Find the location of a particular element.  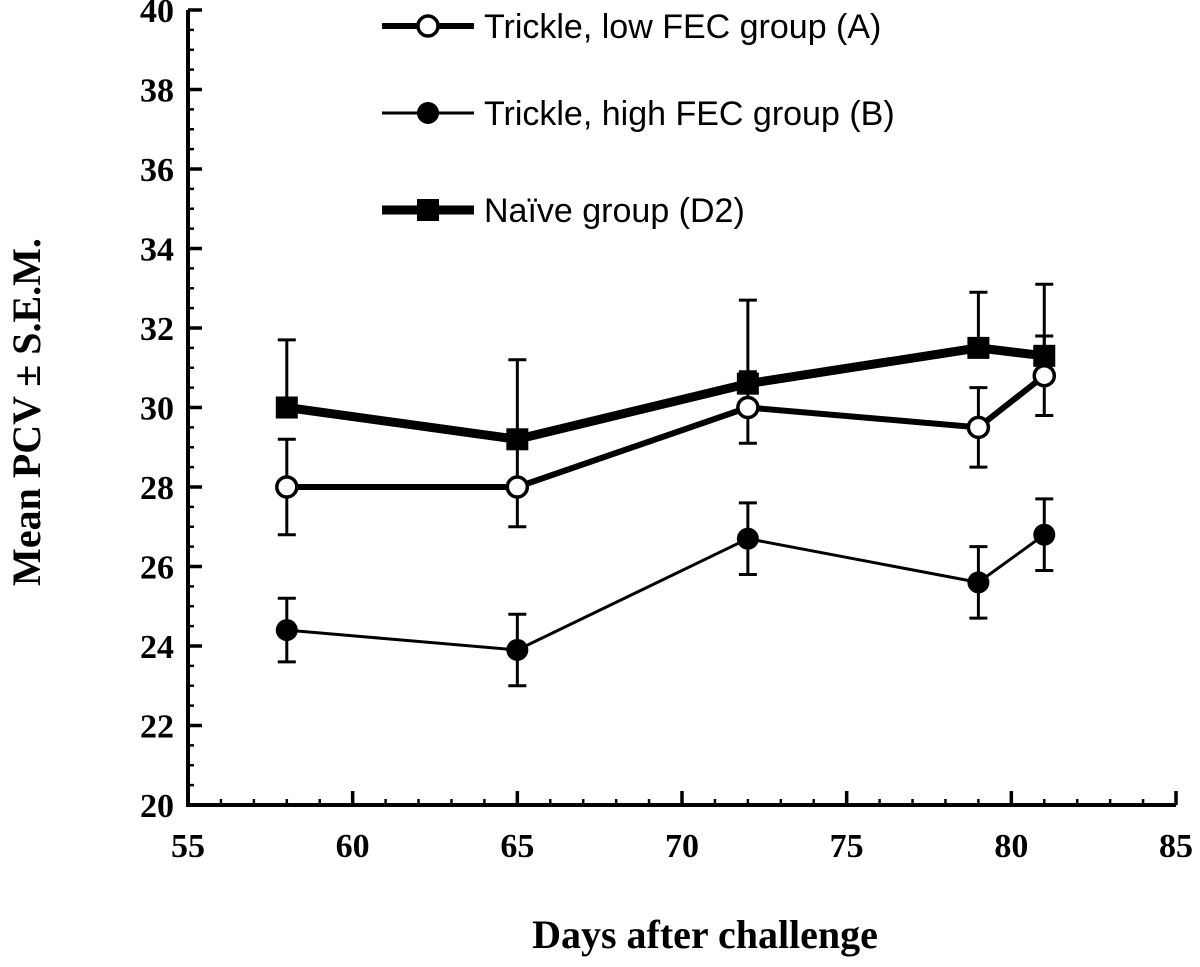

y-axis: 20 22 24 26 28 30 32 34 36 38 40 is located at coordinates (171, 412).